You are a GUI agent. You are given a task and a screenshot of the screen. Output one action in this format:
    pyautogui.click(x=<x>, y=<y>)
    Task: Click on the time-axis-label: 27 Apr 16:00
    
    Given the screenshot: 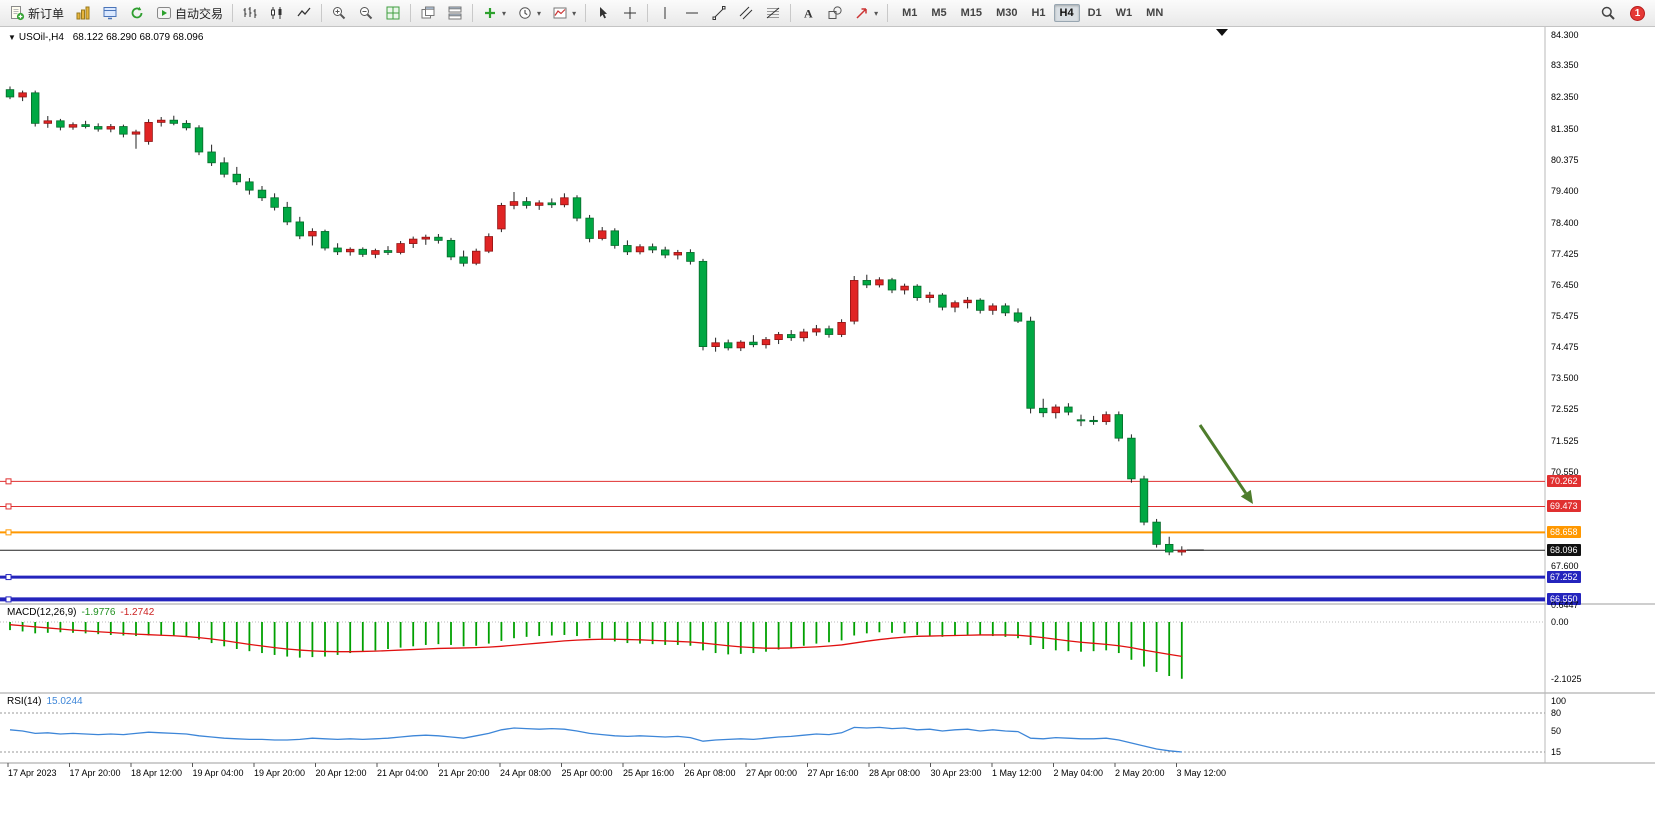 What is the action you would take?
    pyautogui.click(x=833, y=773)
    